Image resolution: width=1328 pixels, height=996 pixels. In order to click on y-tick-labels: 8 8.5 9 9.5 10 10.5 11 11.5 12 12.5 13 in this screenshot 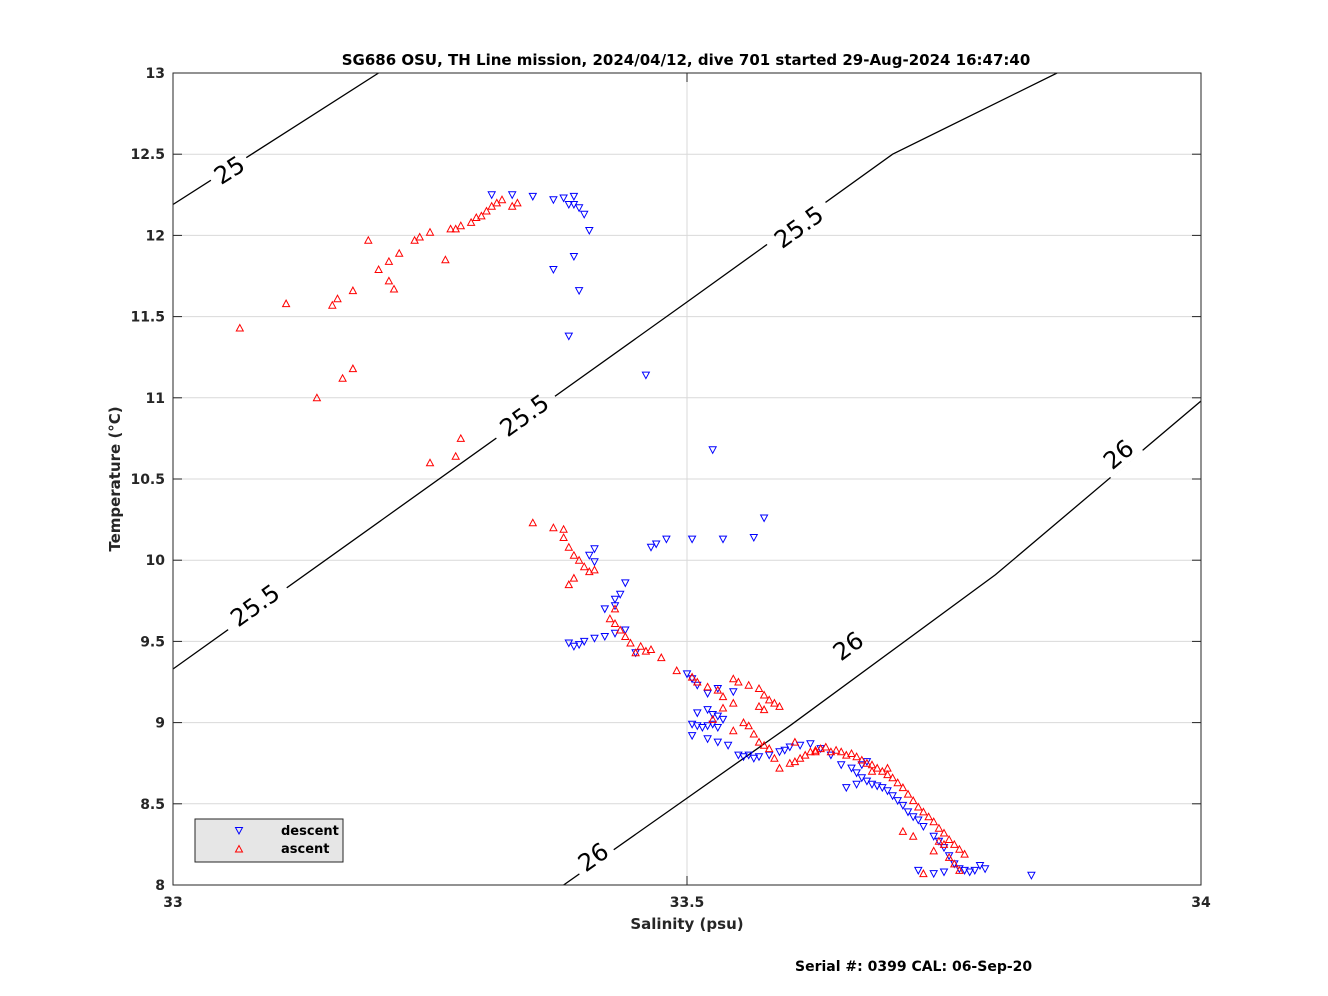, I will do `click(147, 480)`.